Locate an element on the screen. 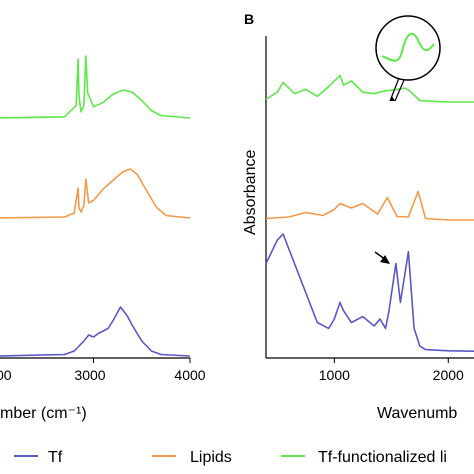 This screenshot has width=474, height=474. legend: Tf Lipids Tf-functionalized li is located at coordinates (230, 457).